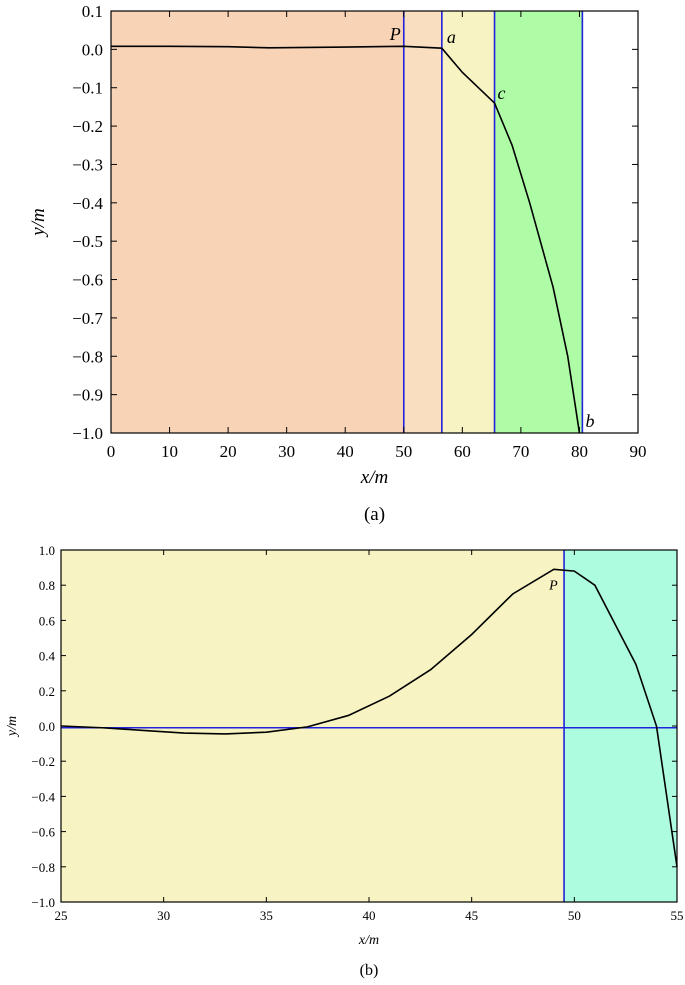 The width and height of the screenshot is (685, 985). What do you see at coordinates (369, 970) in the screenshot?
I see `caption: (b)` at bounding box center [369, 970].